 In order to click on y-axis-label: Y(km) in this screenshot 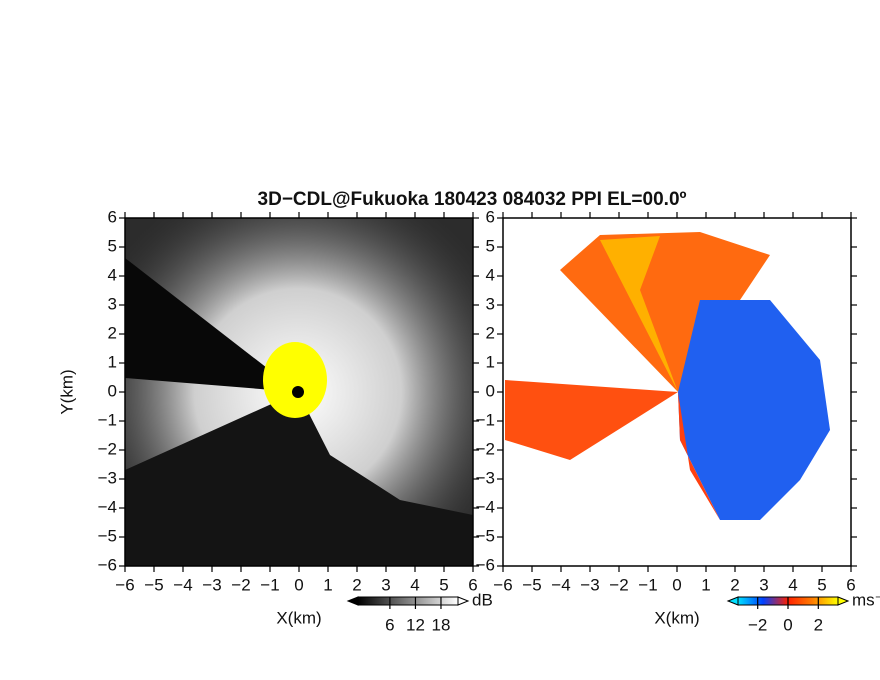, I will do `click(66, 391)`.